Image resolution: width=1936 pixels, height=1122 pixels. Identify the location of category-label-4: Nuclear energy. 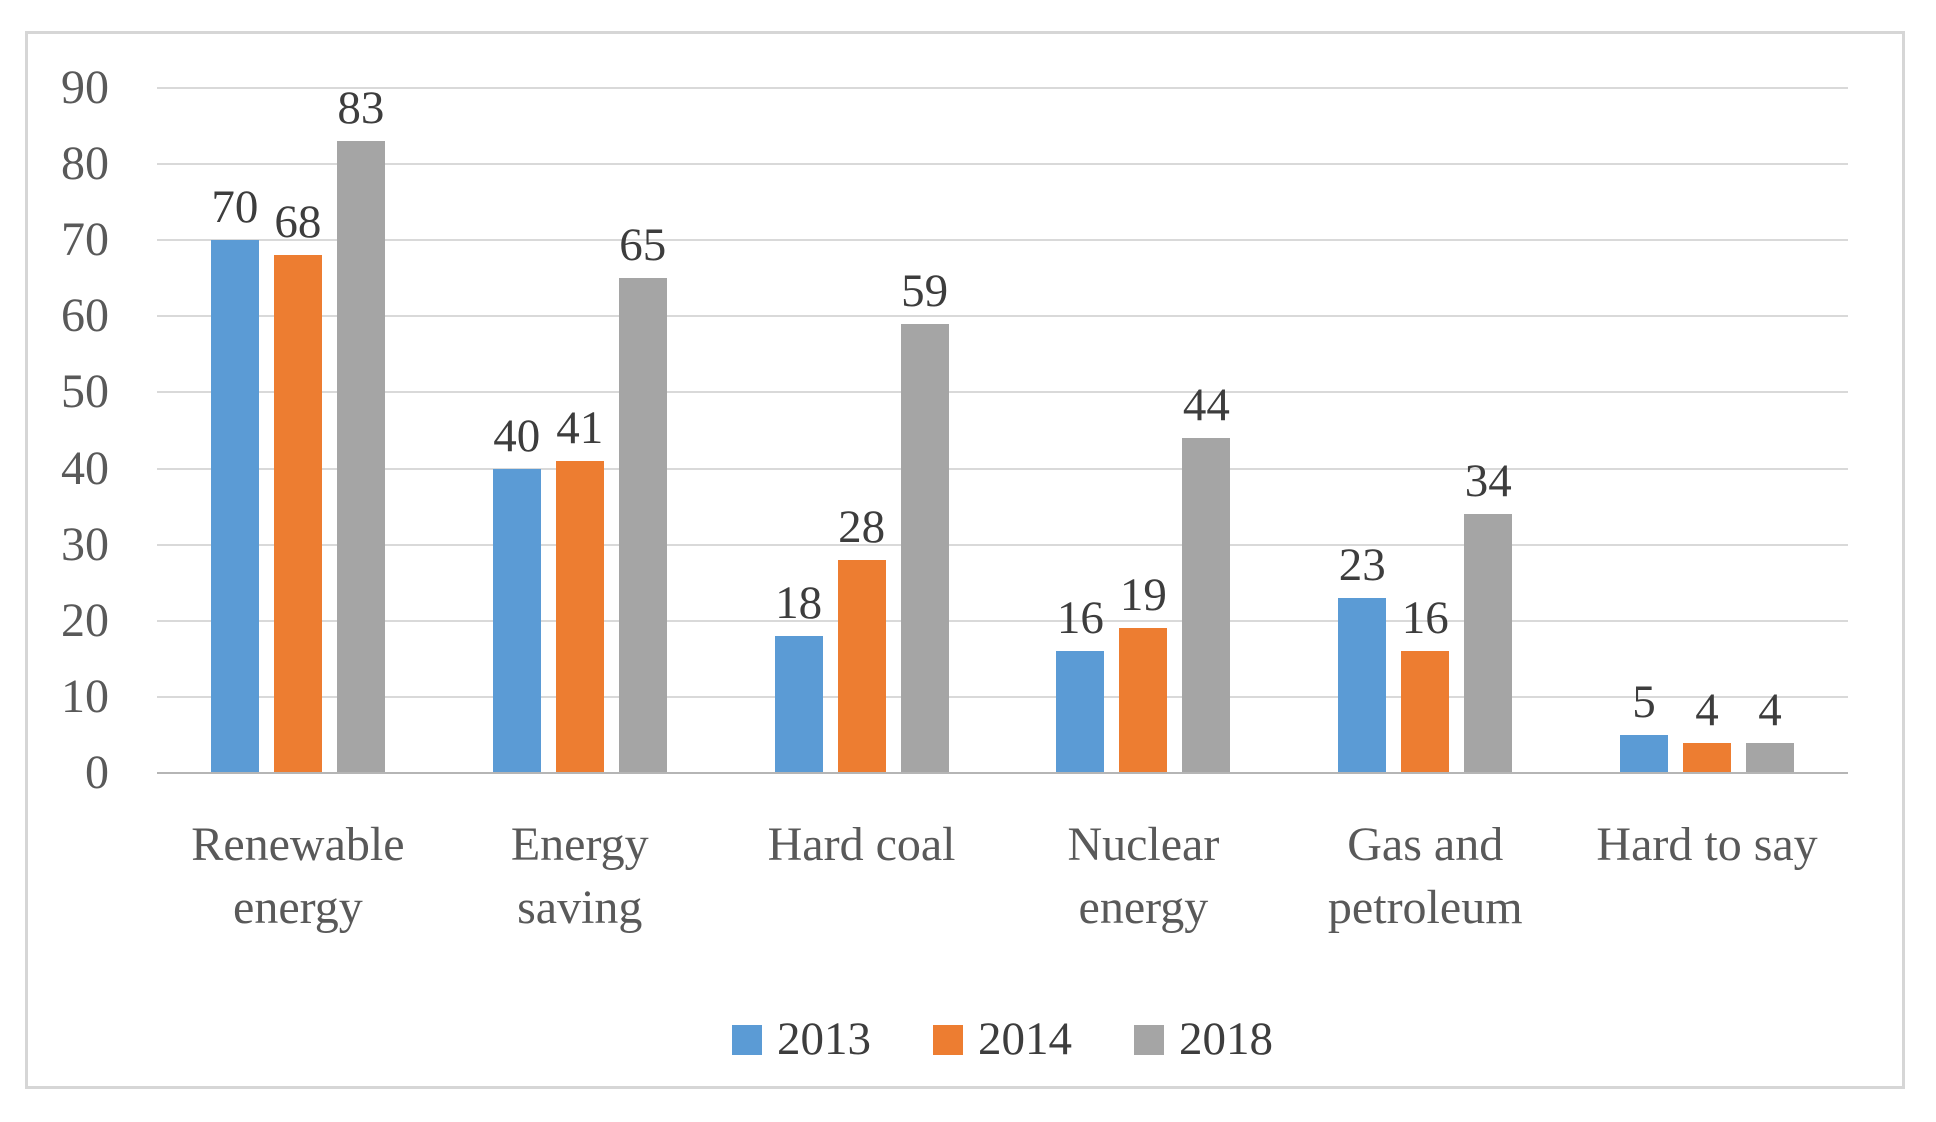
(1143, 876).